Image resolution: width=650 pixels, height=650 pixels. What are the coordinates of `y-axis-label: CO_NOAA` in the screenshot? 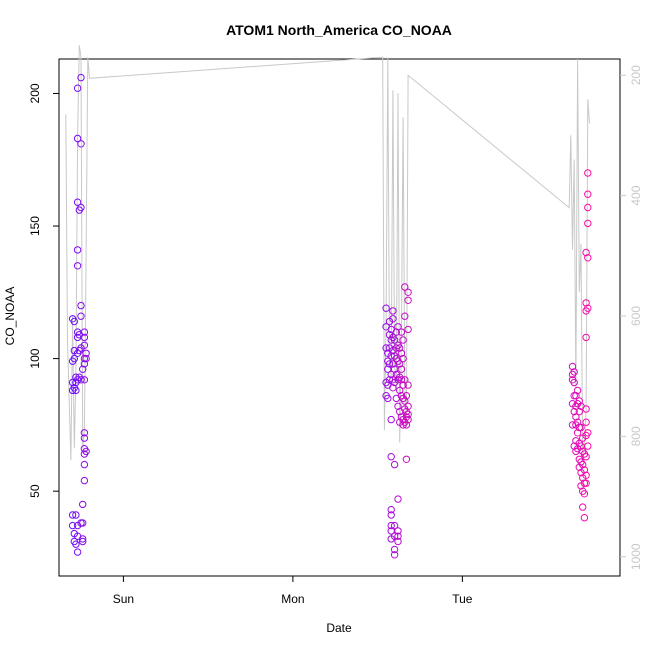 It's located at (10, 316).